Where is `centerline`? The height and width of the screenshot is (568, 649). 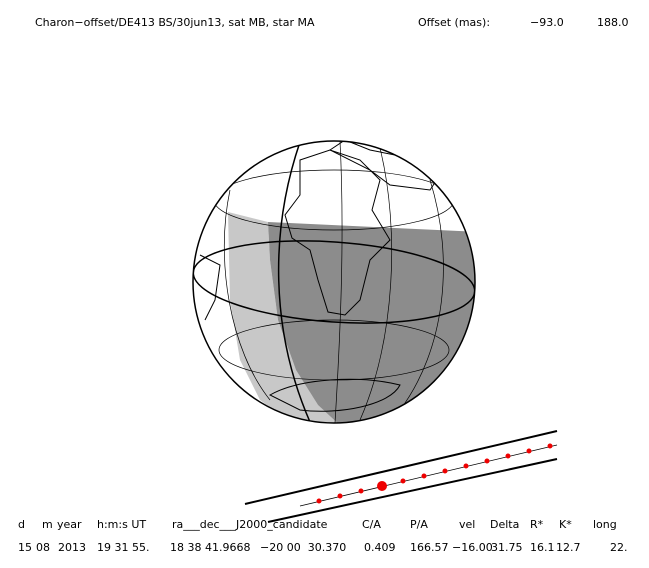
centerline is located at coordinates (428, 475).